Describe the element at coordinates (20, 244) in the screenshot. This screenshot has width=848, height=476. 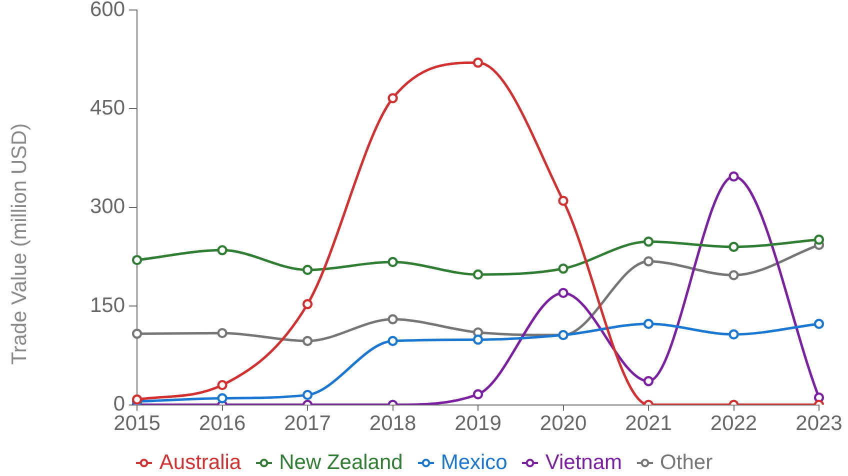
I see `y-axis-title: Trade Value (million USD)` at that location.